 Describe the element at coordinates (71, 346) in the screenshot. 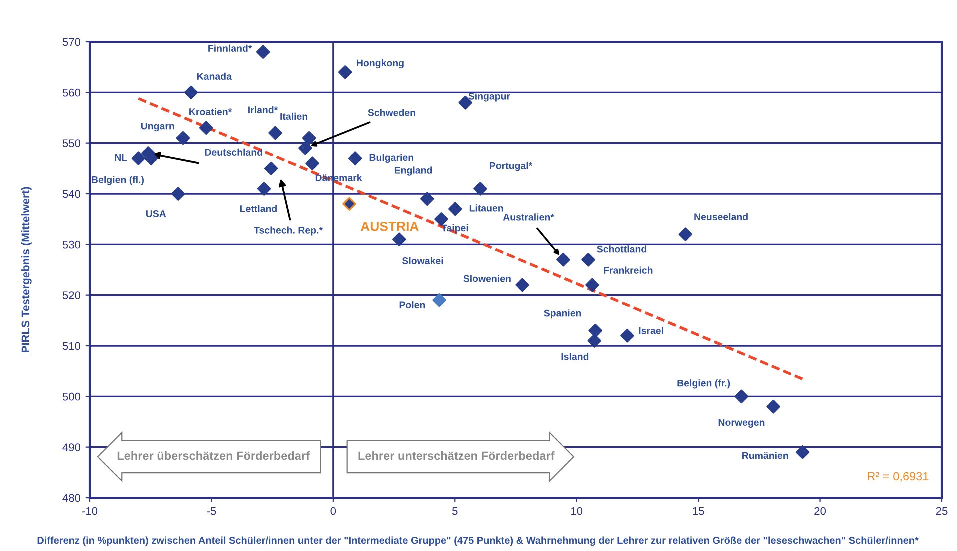

I see `y-tick-label: 510` at that location.